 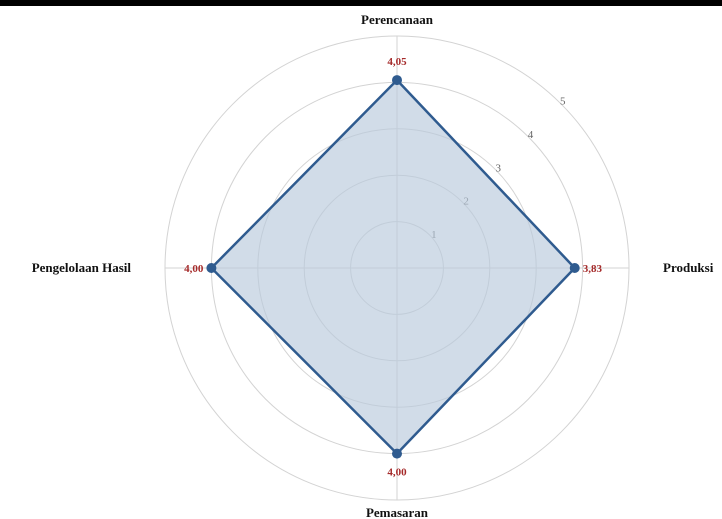 What do you see at coordinates (82, 267) in the screenshot?
I see `category-label: Pengelolaan Hasil` at bounding box center [82, 267].